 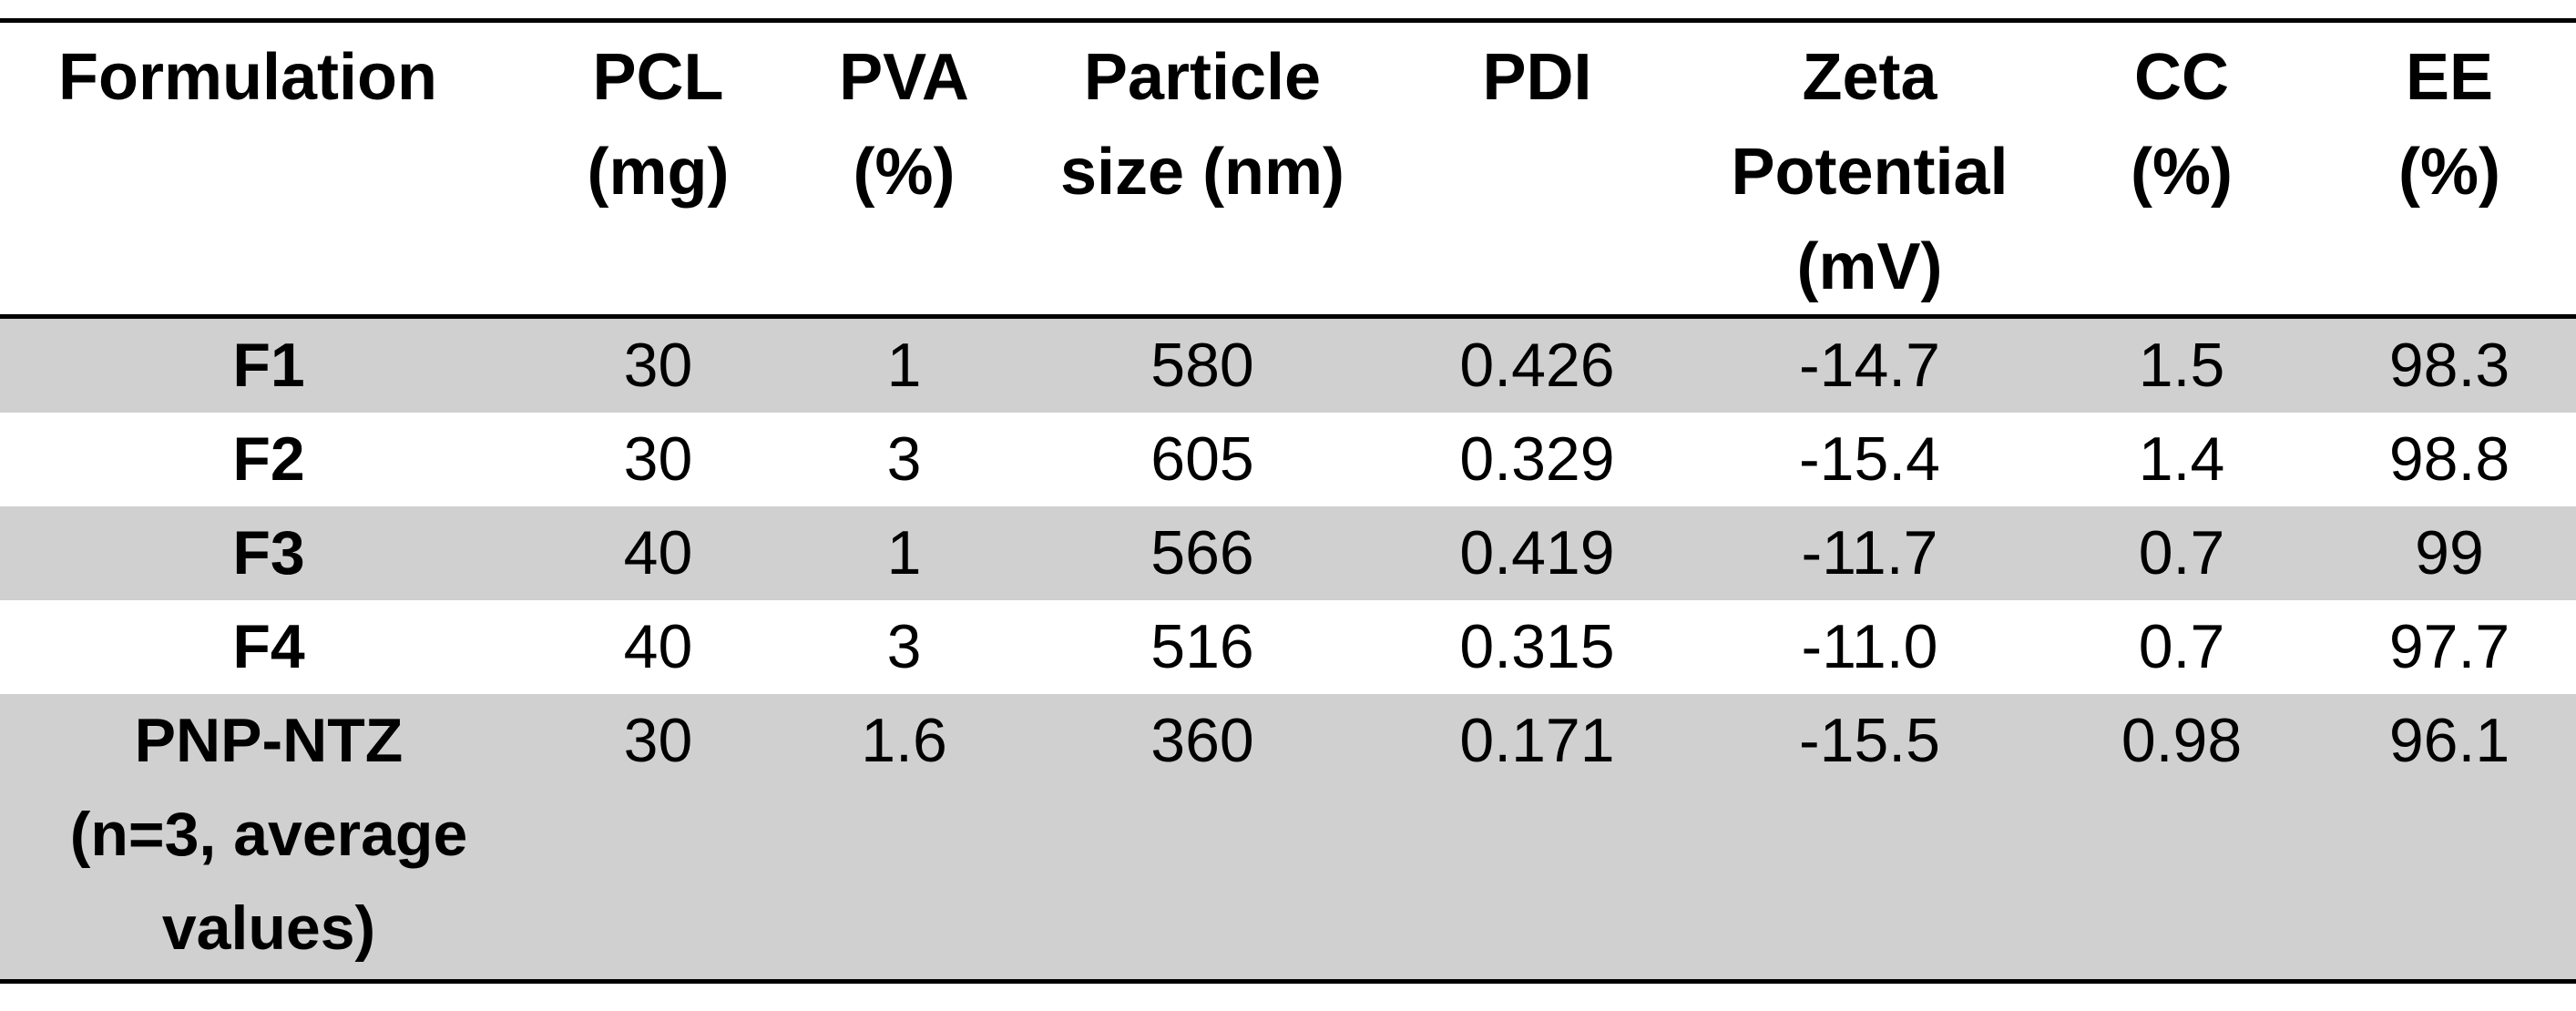 What do you see at coordinates (2449, 553) in the screenshot?
I see `cell-ee: 99` at bounding box center [2449, 553].